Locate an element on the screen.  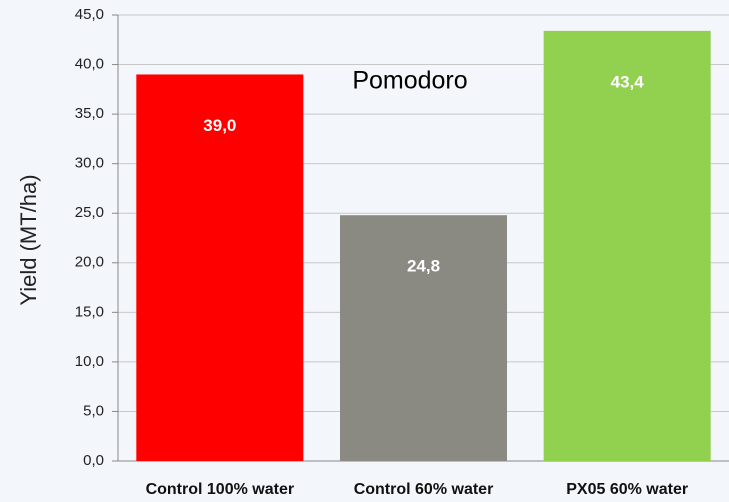
y-tick-label: 35,0 is located at coordinates (89, 113).